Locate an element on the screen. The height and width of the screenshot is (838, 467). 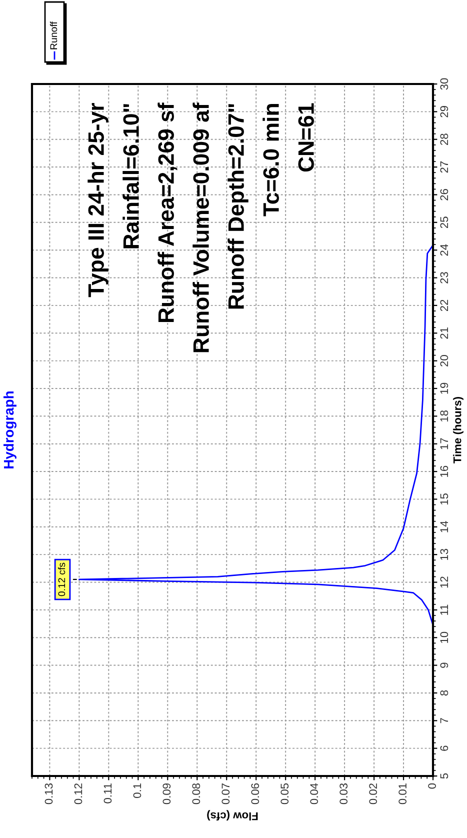
y-axis-title: Time (hours) is located at coordinates (458, 430).